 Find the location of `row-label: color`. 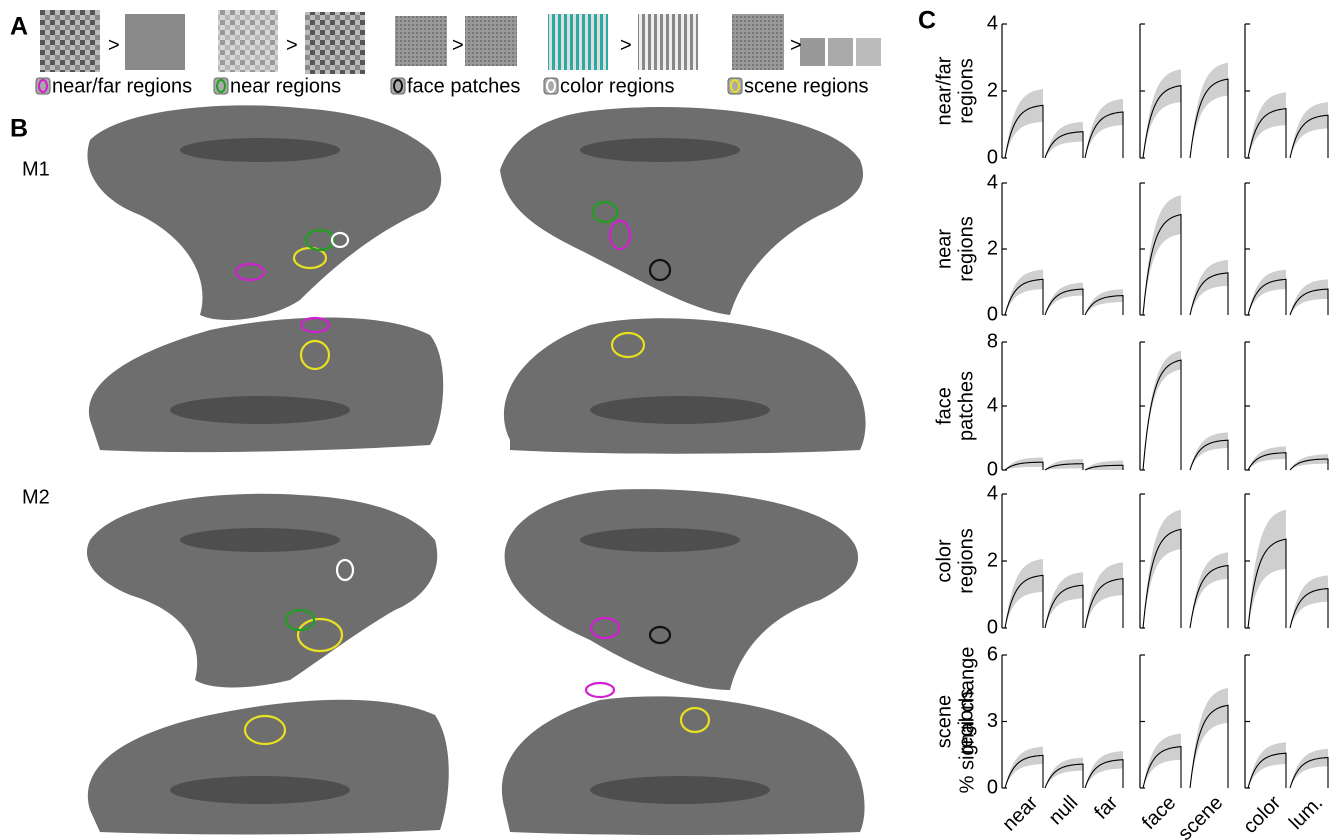

row-label: color is located at coordinates (944, 561).